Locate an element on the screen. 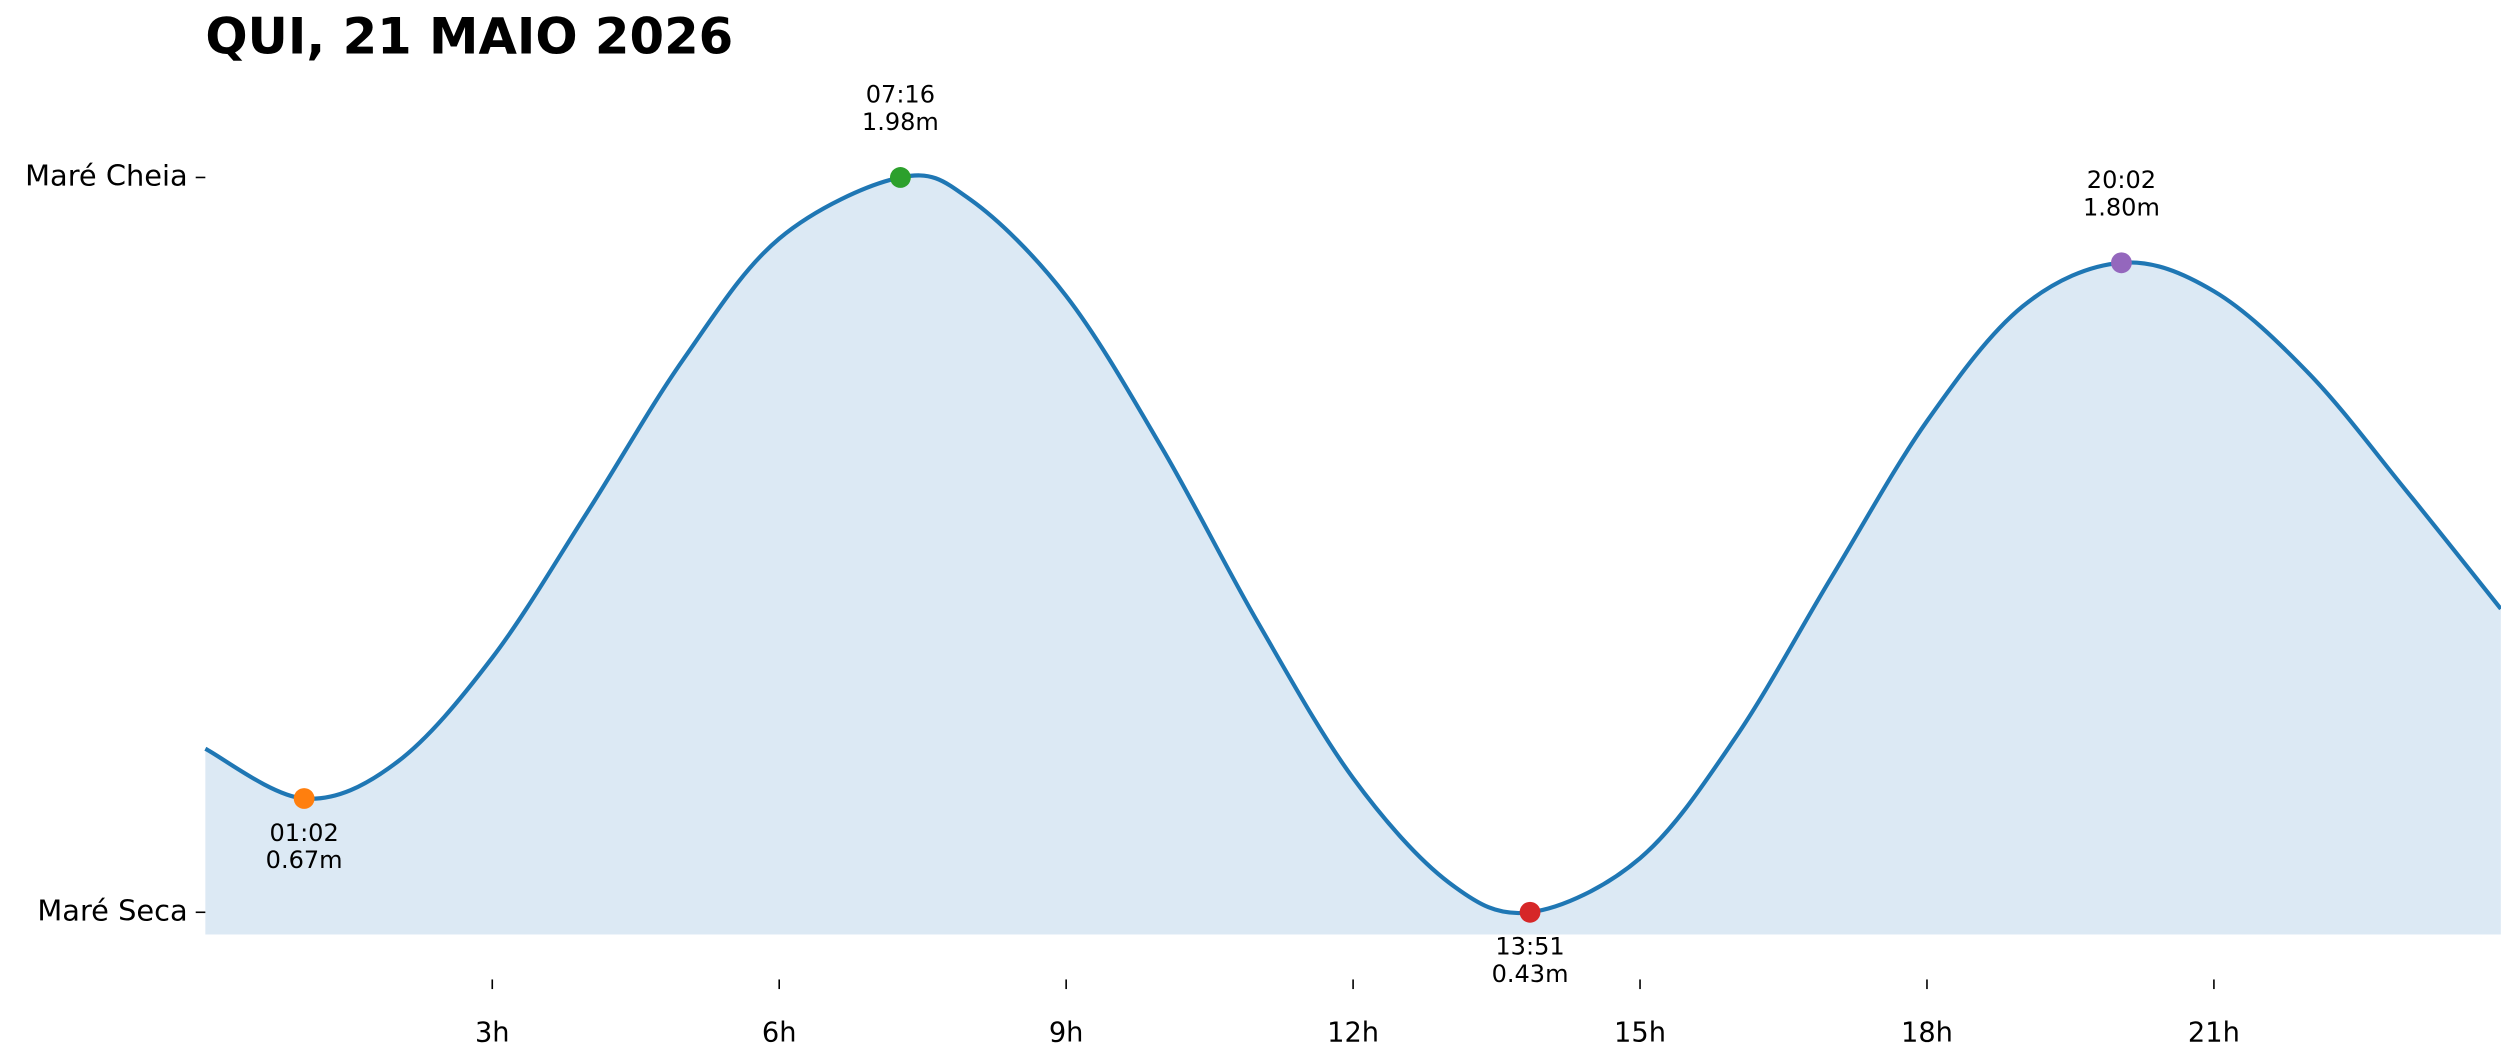 This screenshot has height=1062, width=2501. height-label: 0.43m is located at coordinates (1530, 974).